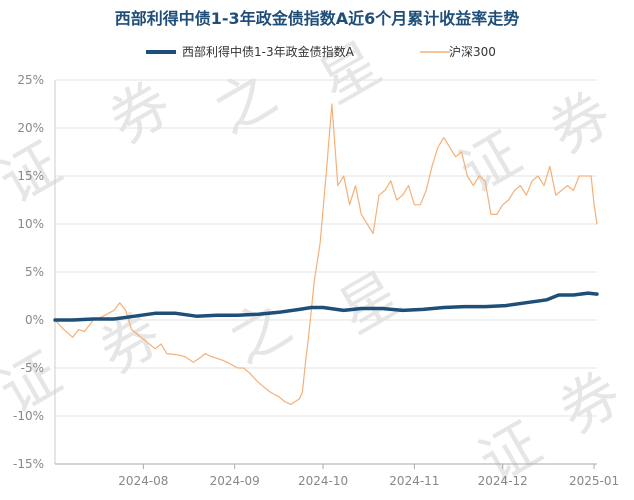  I want to click on legend-label: 沪深300, so click(472, 52).